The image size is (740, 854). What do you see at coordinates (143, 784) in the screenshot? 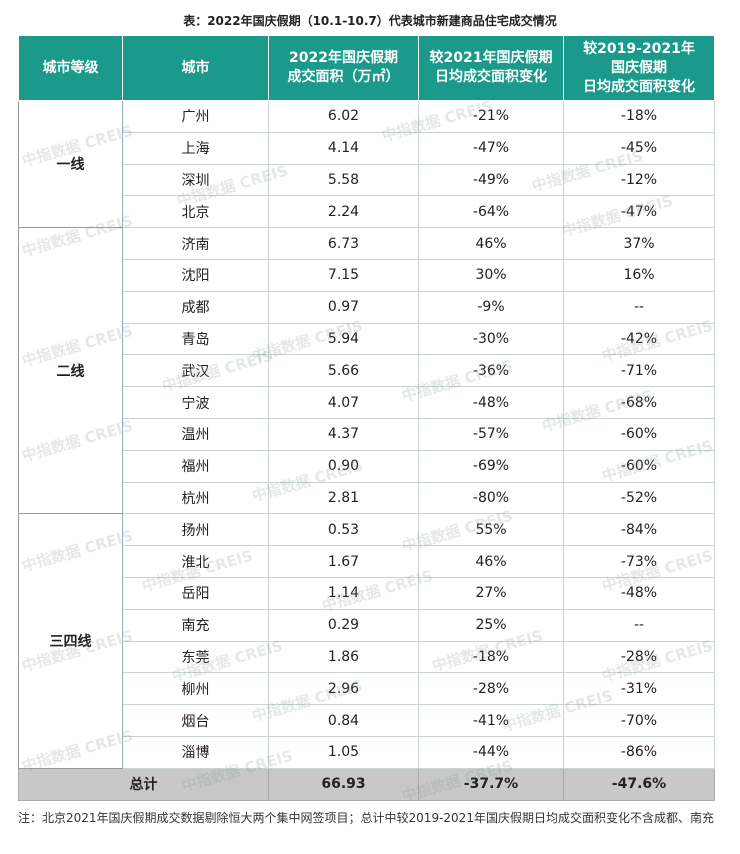
I see `total-cell: 总计` at bounding box center [143, 784].